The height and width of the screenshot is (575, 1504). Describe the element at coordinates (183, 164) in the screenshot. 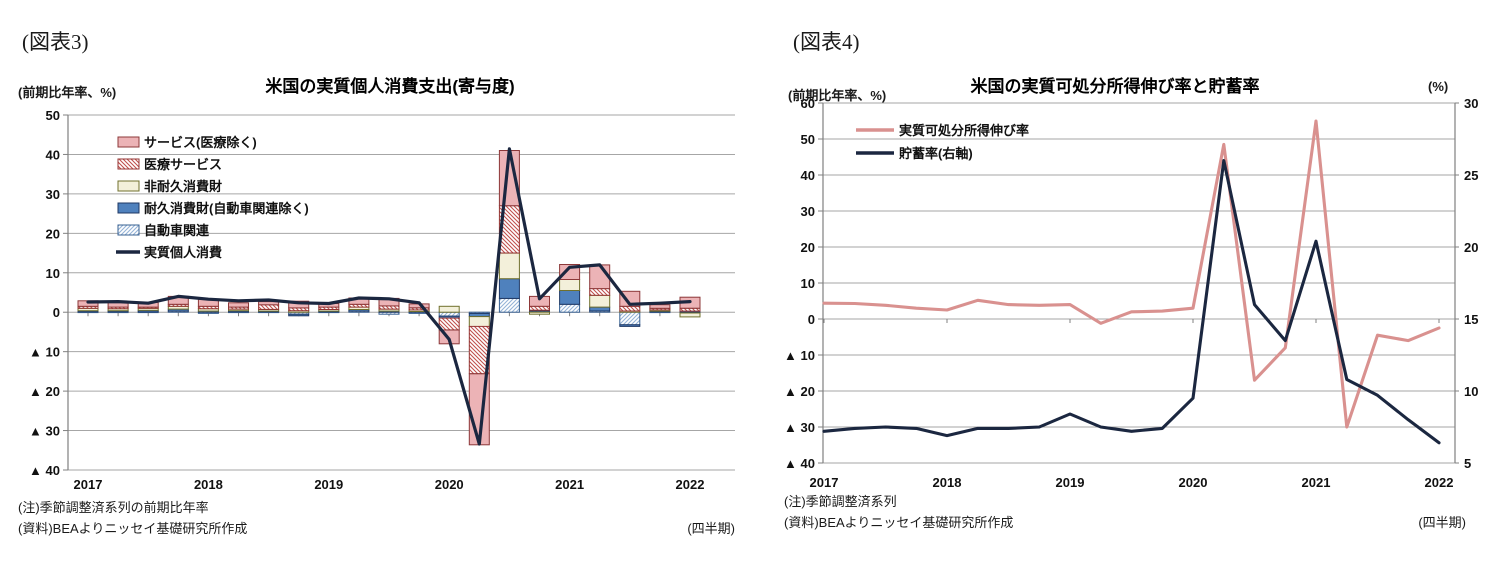

I see `legend-label: 医療サービス` at that location.